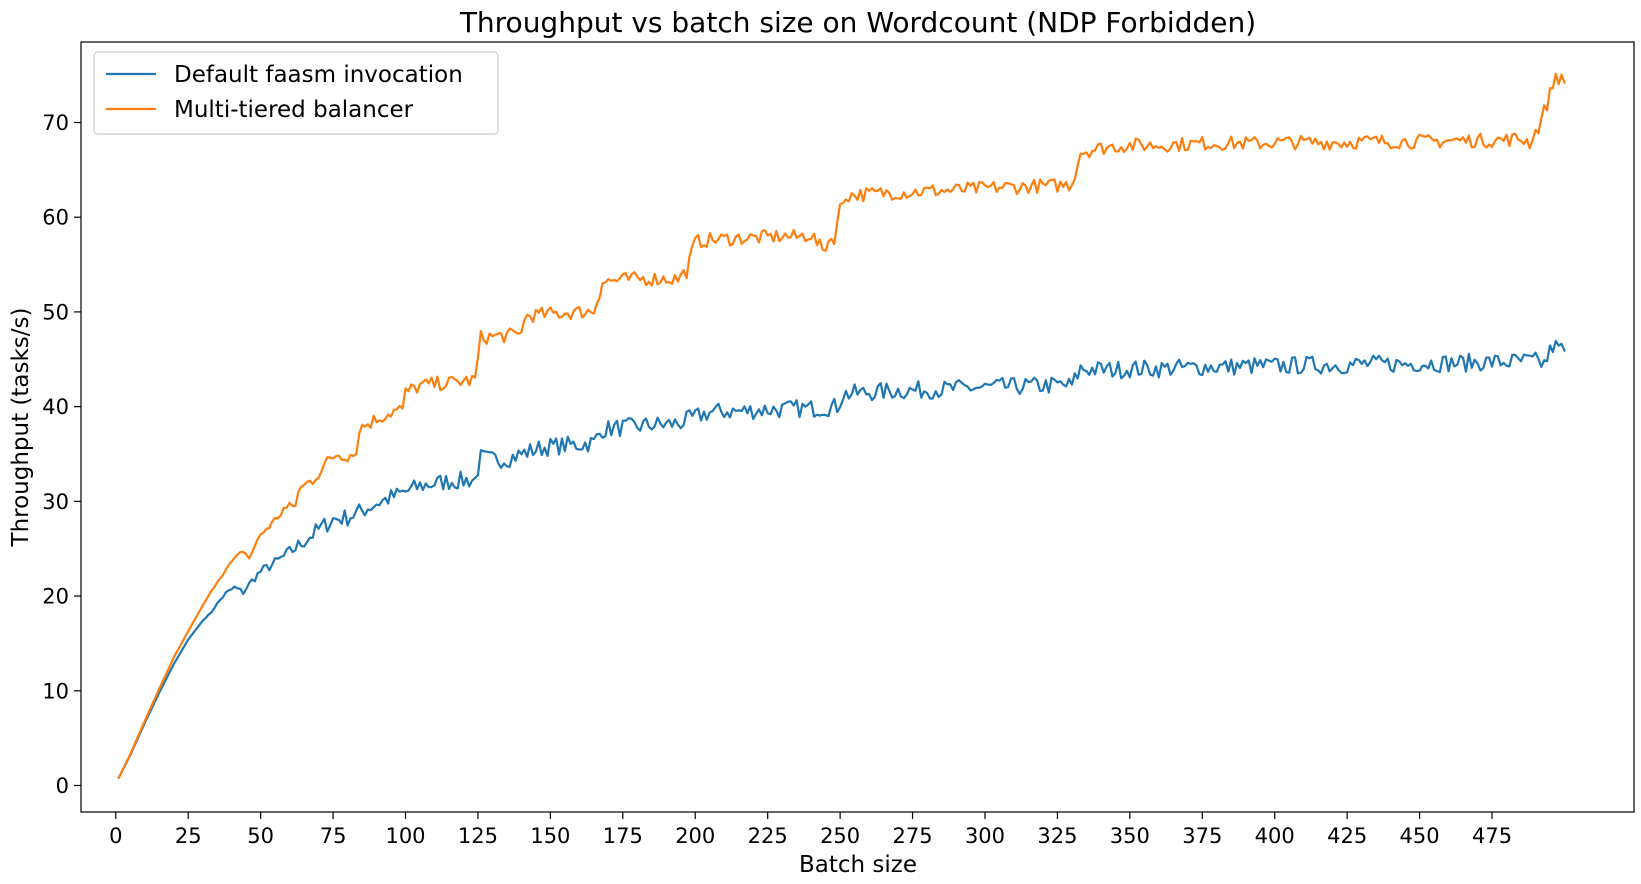  I want to click on y-axis: 0 10 20 30 40 50 60 70, so click(61, 454).